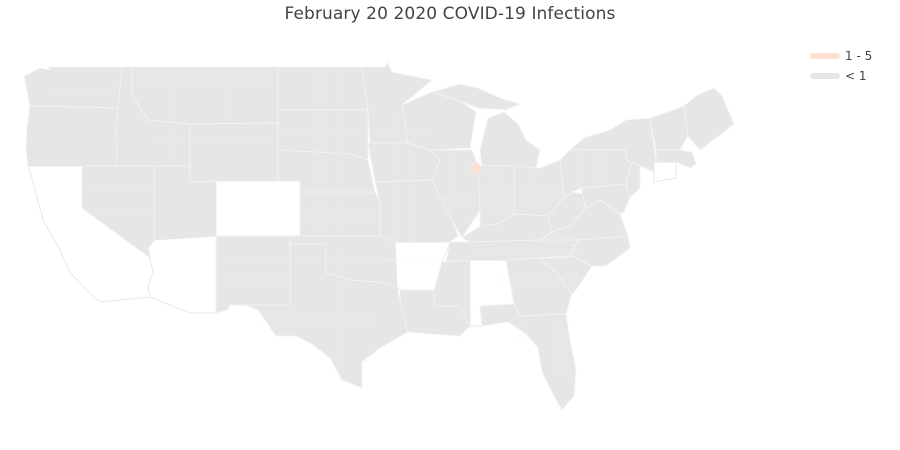  I want to click on legend-label-1-5: 1 - 5, so click(859, 56).